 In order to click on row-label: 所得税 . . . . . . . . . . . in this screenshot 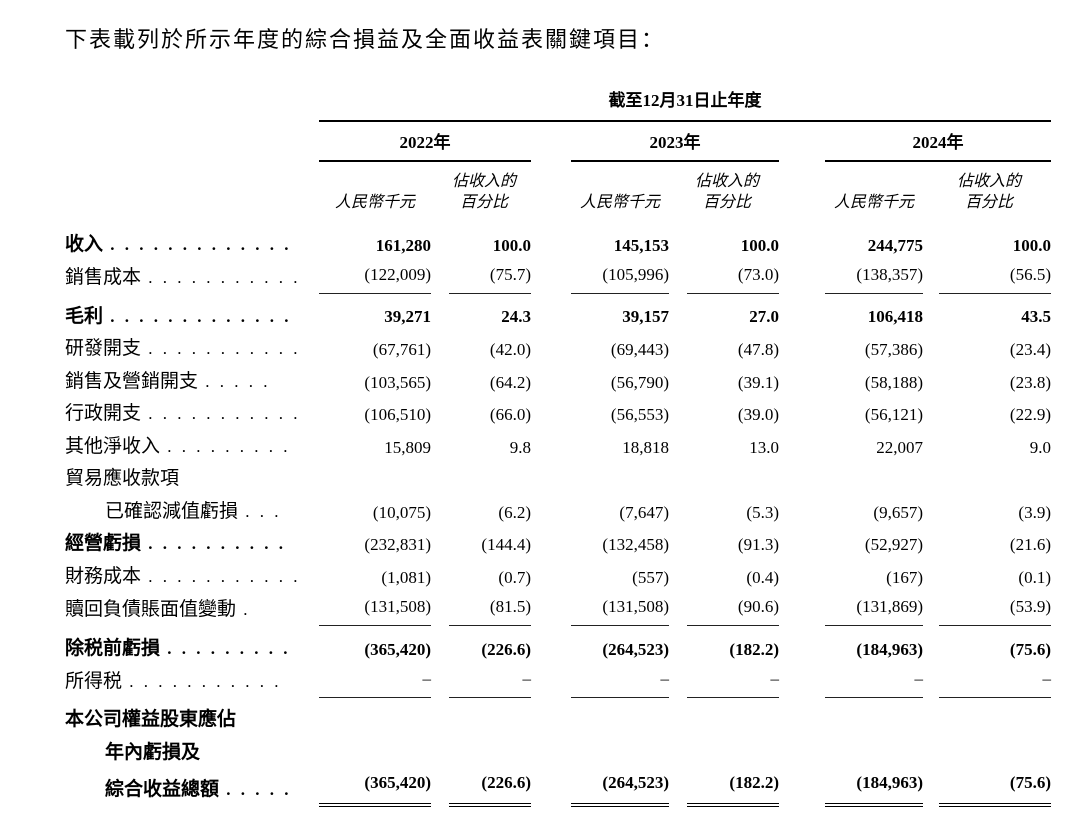, I will do `click(173, 681)`.